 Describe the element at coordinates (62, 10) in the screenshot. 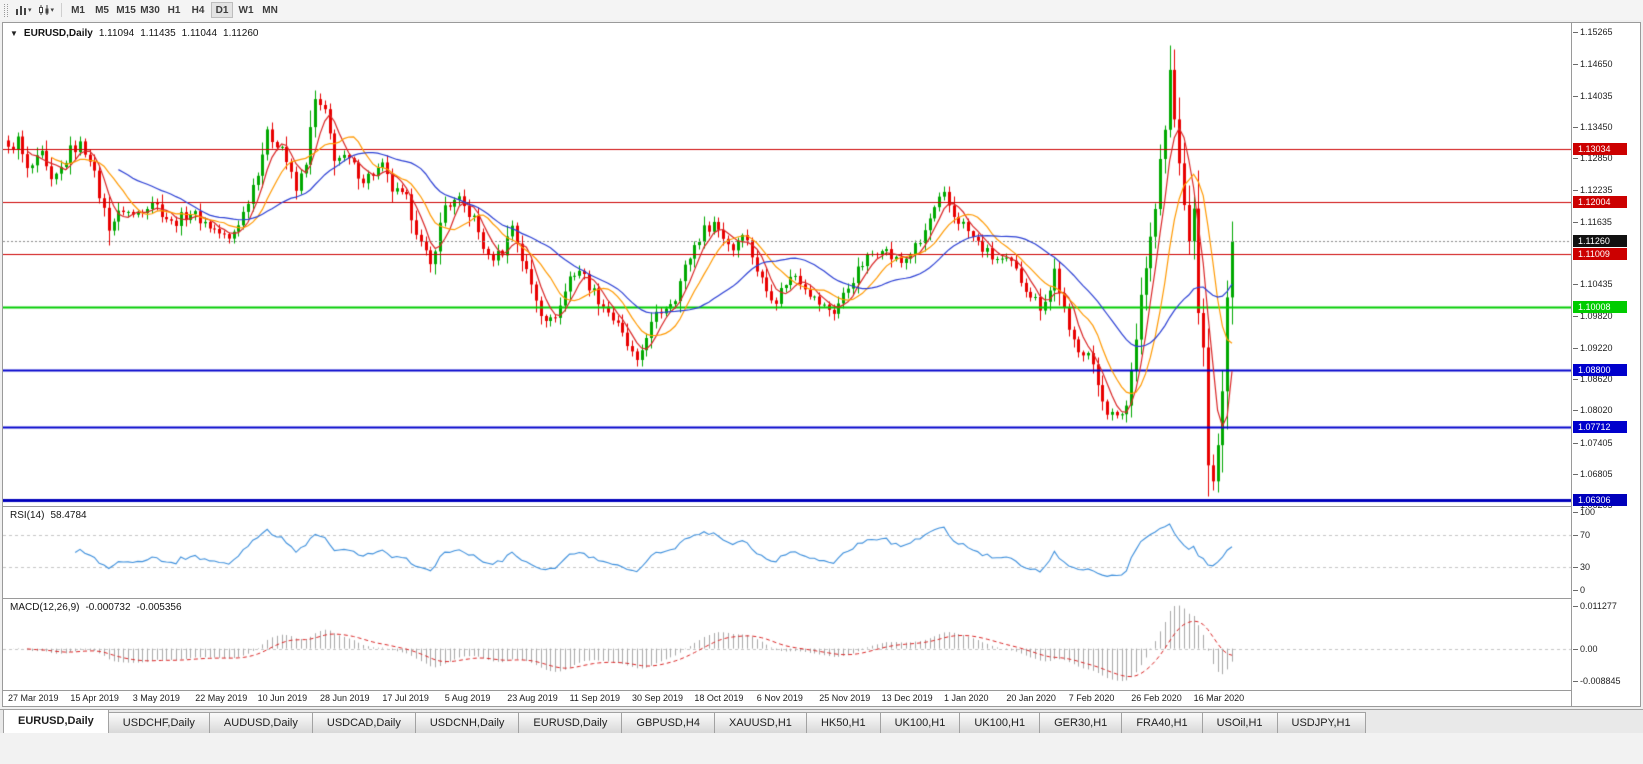

I see `toolbar-separator` at that location.